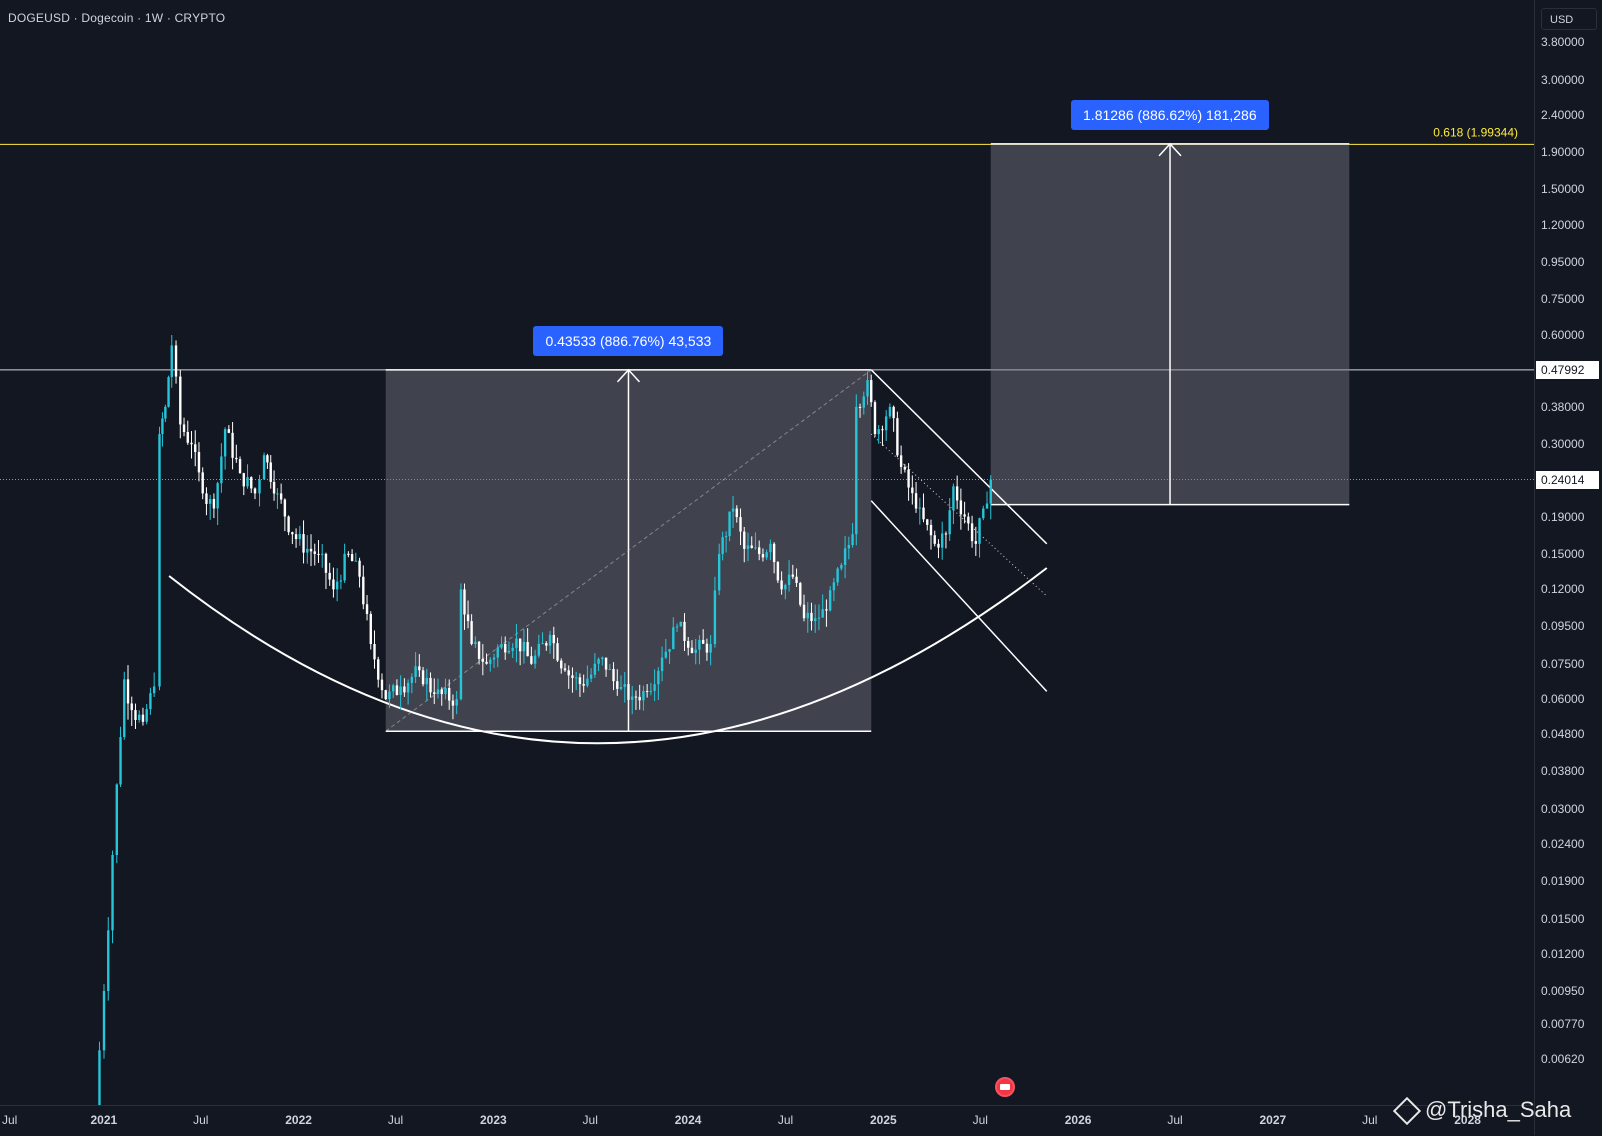 The width and height of the screenshot is (1602, 1136). What do you see at coordinates (1005, 1087) in the screenshot?
I see `us-flag-economic-event-icon` at bounding box center [1005, 1087].